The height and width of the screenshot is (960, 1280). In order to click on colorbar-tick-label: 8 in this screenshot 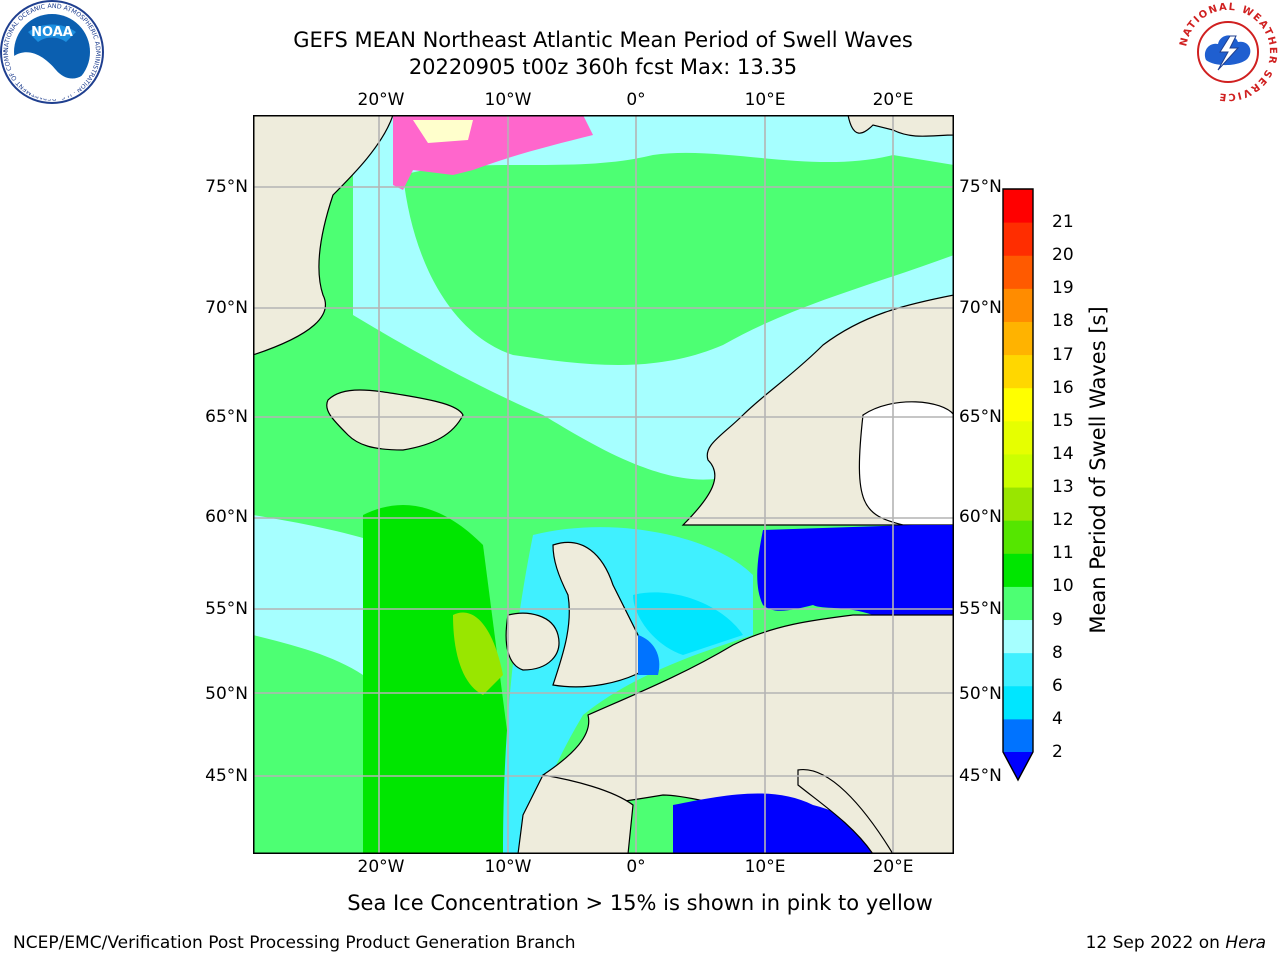, I will do `click(1057, 652)`.